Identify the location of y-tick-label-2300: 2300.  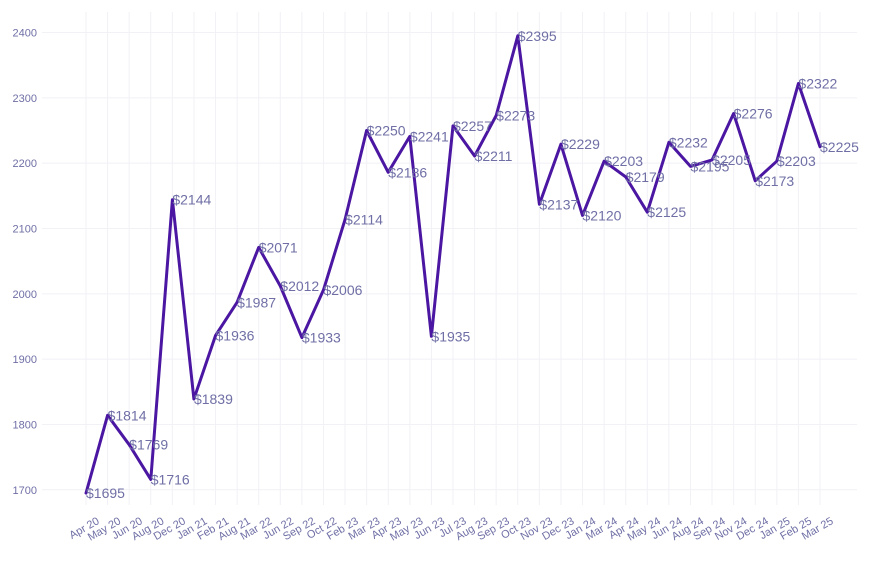
(25, 99).